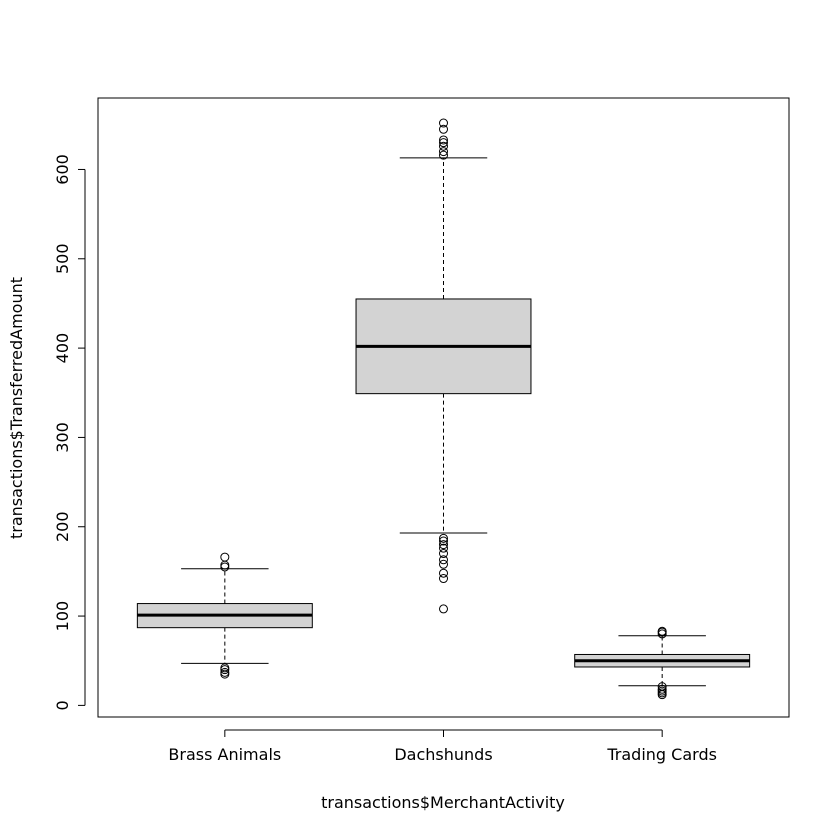 Image resolution: width=840 pixels, height=840 pixels. Describe the element at coordinates (62, 169) in the screenshot. I see `y-tick-label: 600` at that location.